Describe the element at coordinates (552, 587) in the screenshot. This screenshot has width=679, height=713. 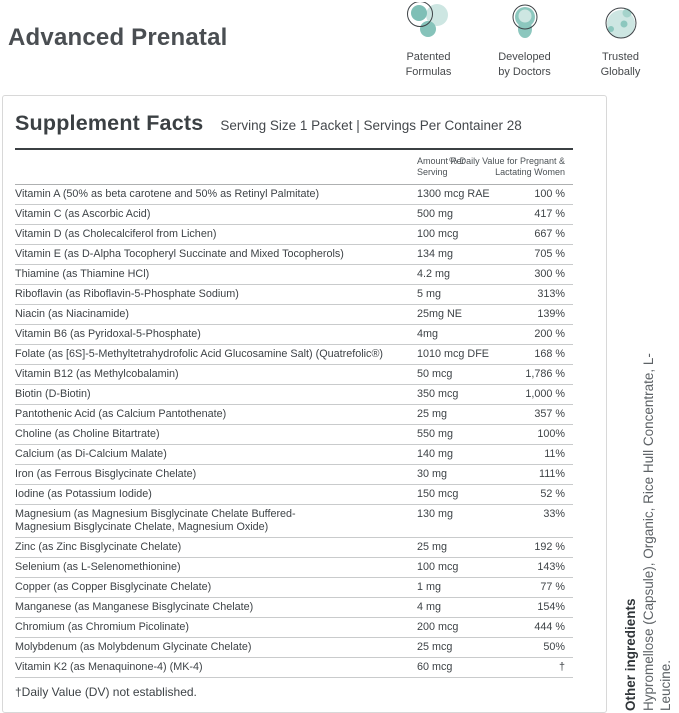
I see `nutrient-daily-value: 77 %` at that location.